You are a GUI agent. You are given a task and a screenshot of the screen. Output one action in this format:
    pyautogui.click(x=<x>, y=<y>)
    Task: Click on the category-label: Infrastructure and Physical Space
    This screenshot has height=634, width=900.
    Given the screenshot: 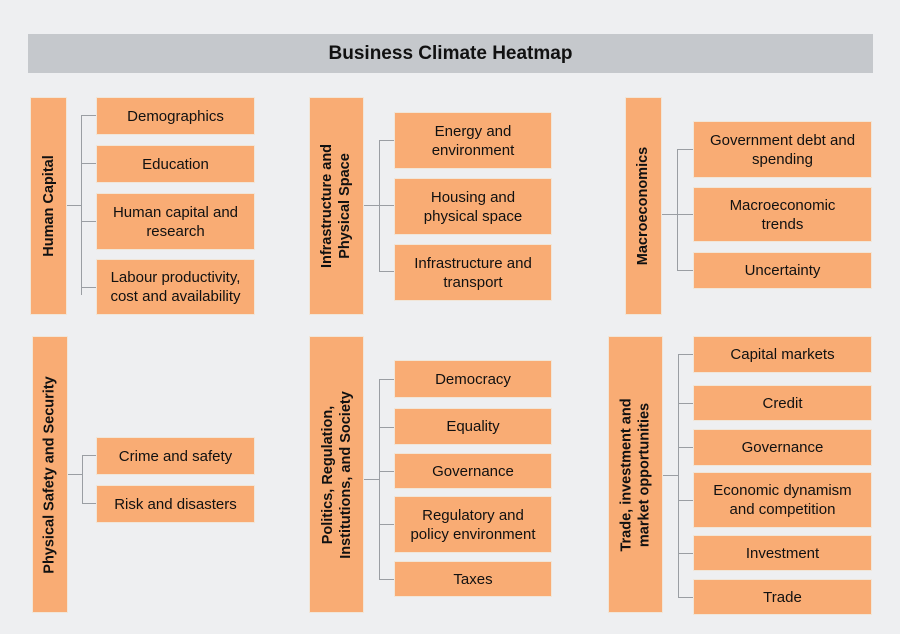 What is the action you would take?
    pyautogui.click(x=336, y=206)
    